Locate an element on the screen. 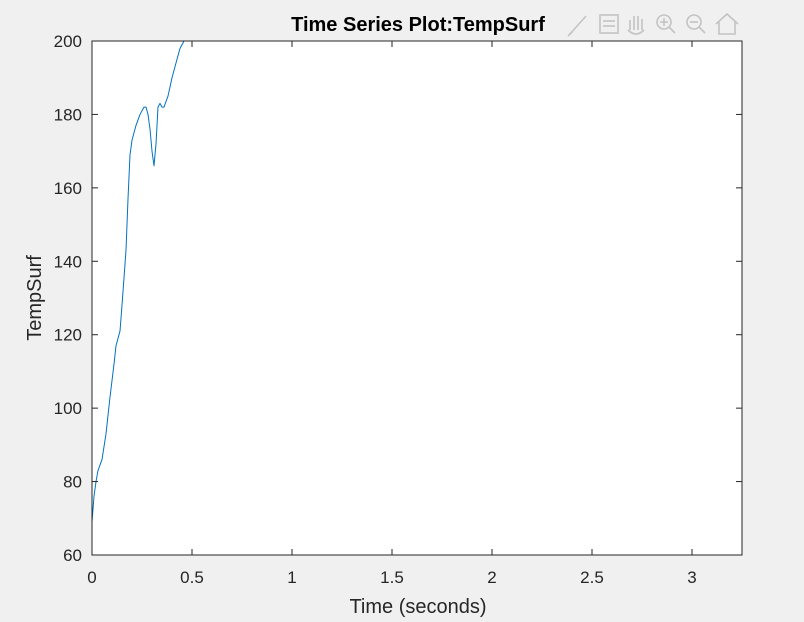  x-tick-label: 3 is located at coordinates (691, 577).